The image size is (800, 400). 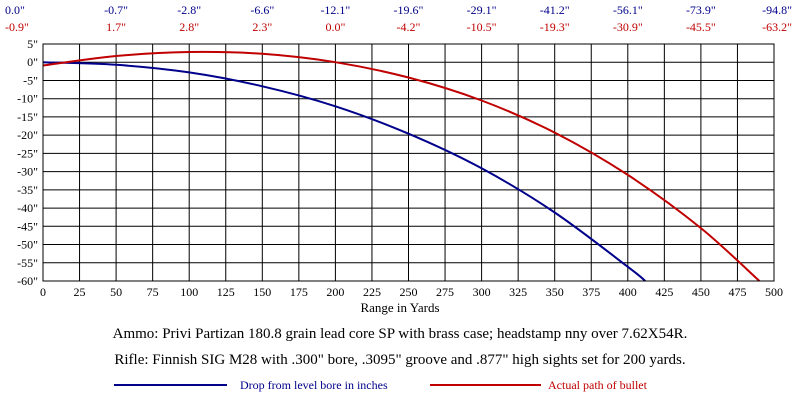 I want to click on top-drop-value: -0.7", so click(x=116, y=10).